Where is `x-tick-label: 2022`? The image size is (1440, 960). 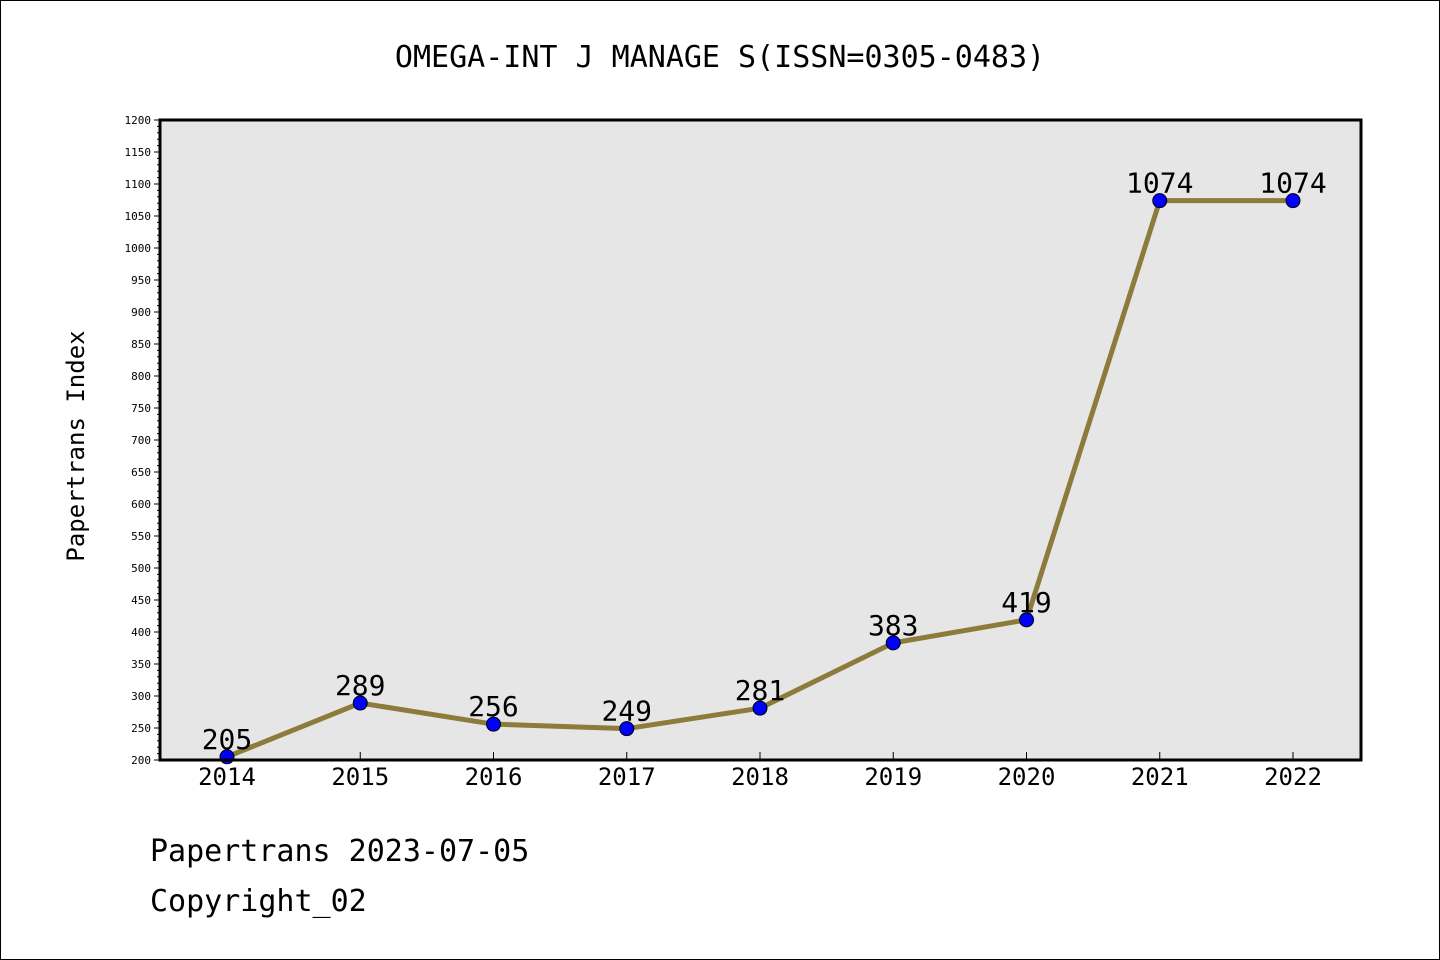
x-tick-label: 2022 is located at coordinates (1293, 777).